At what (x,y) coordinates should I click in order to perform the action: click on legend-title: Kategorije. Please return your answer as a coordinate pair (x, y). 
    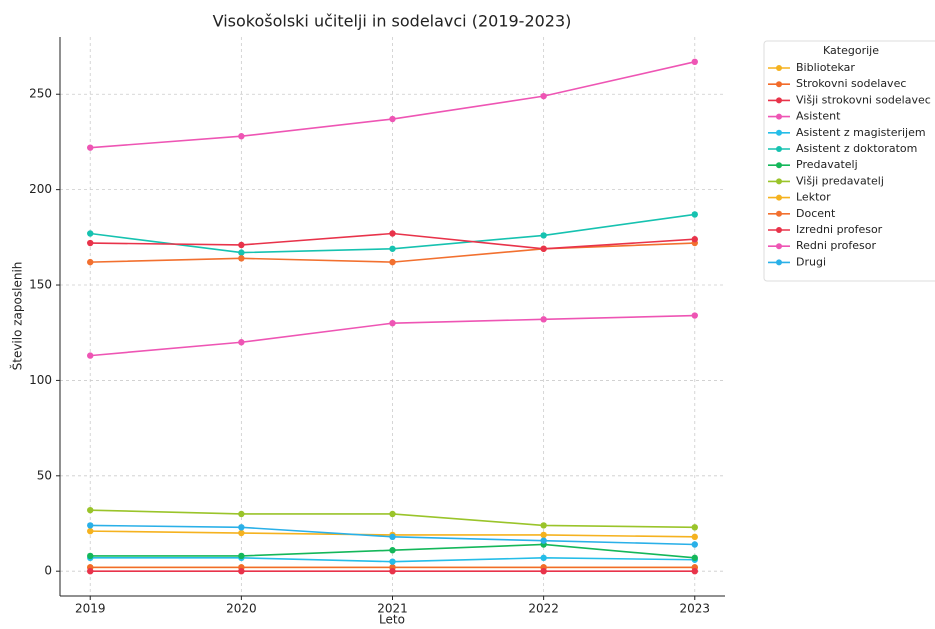
    Looking at the image, I should click on (851, 50).